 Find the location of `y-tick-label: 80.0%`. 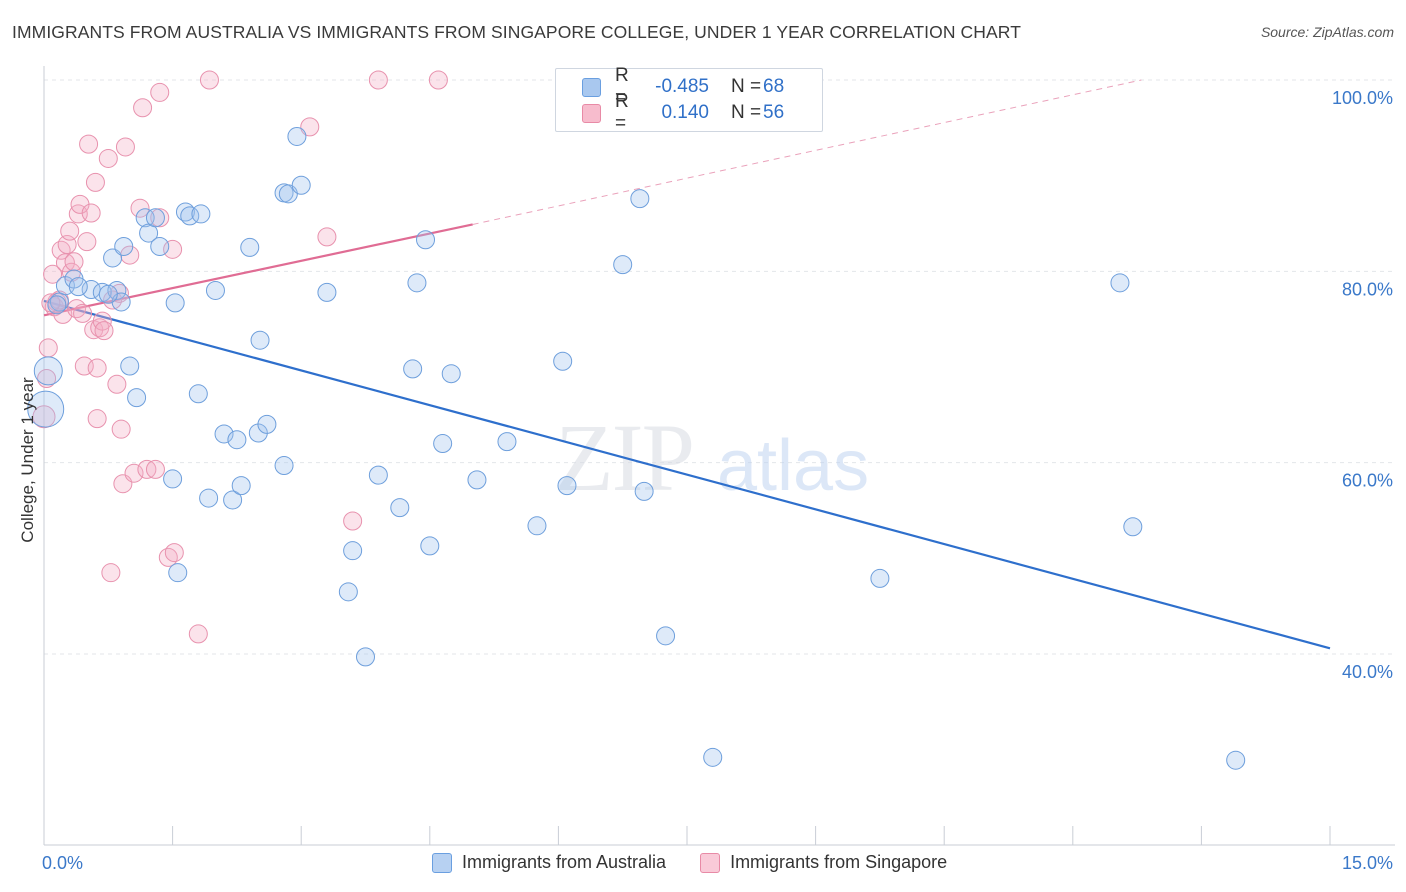

y-tick-label: 80.0% is located at coordinates (1367, 289).